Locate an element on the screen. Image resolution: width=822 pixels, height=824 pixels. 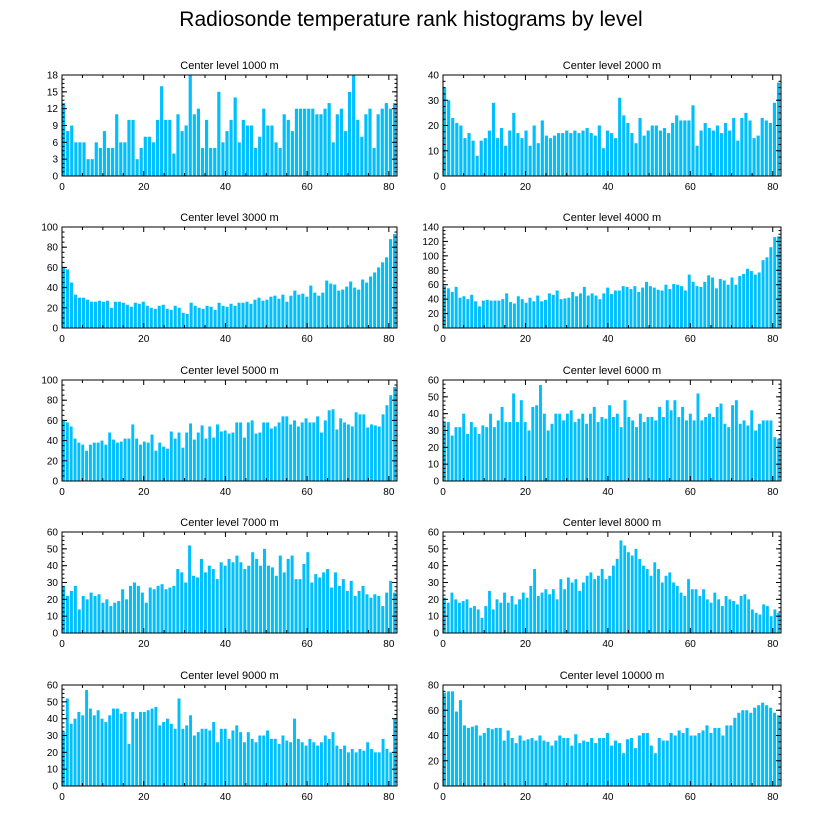
chart-panel-10: Center level 10000 m 0 20 40 60 80 0 20 40 60 80 is located at coordinates (605, 736).